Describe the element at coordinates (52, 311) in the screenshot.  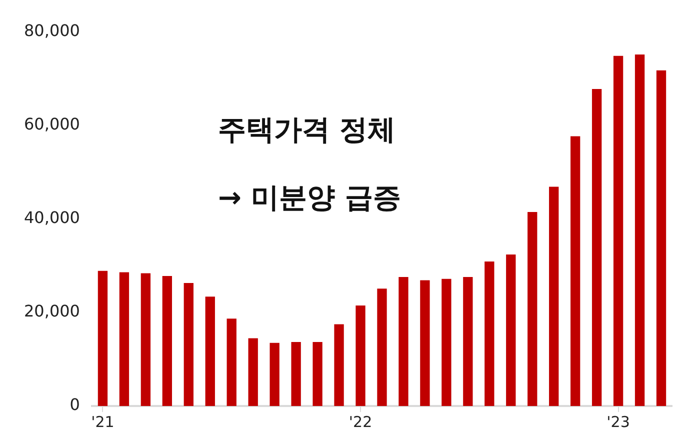
I see `y-tick-label: 20,000` at that location.